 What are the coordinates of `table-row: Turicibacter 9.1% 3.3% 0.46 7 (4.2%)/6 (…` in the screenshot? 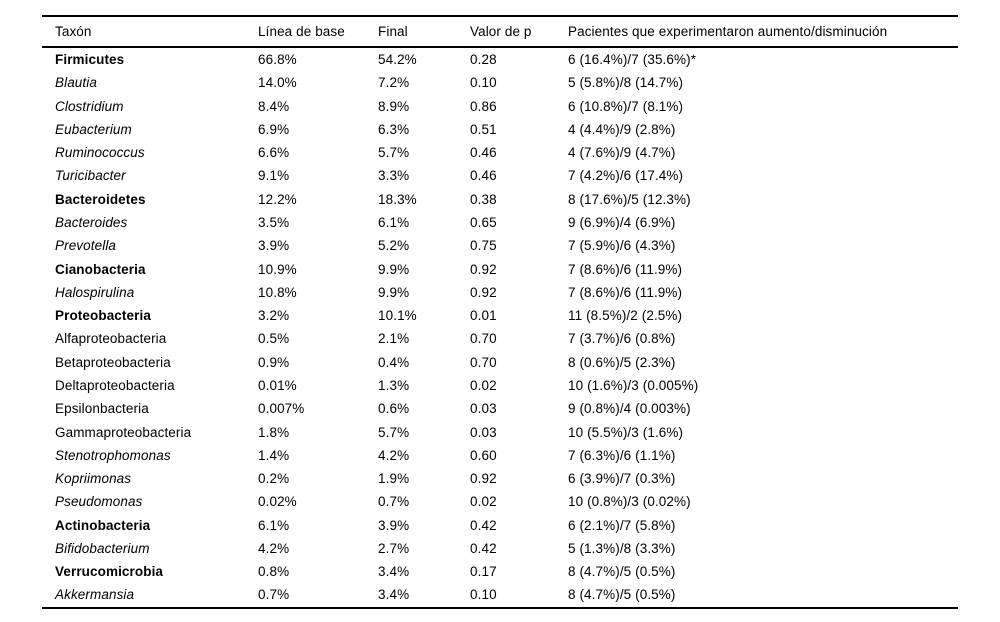 It's located at (500, 175).